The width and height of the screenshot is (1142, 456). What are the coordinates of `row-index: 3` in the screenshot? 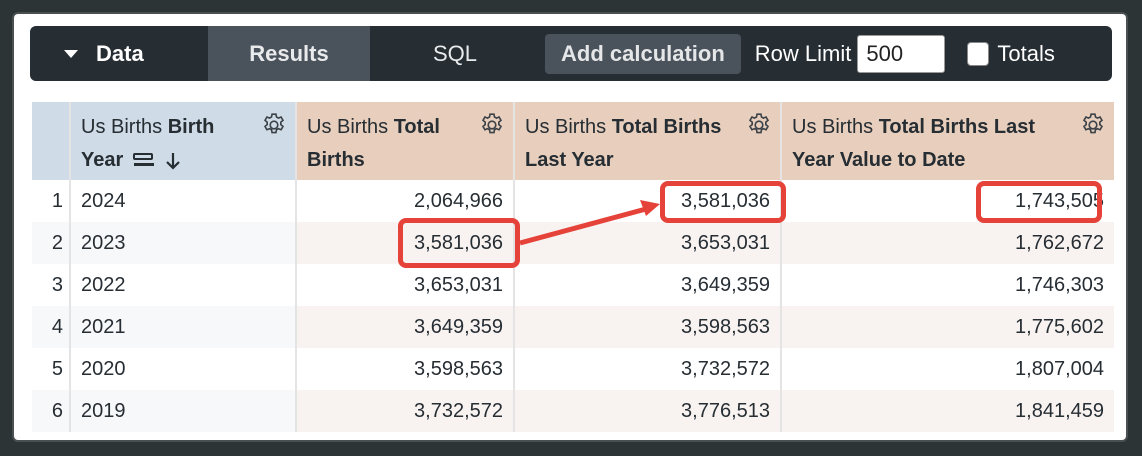 It's located at (51, 285).